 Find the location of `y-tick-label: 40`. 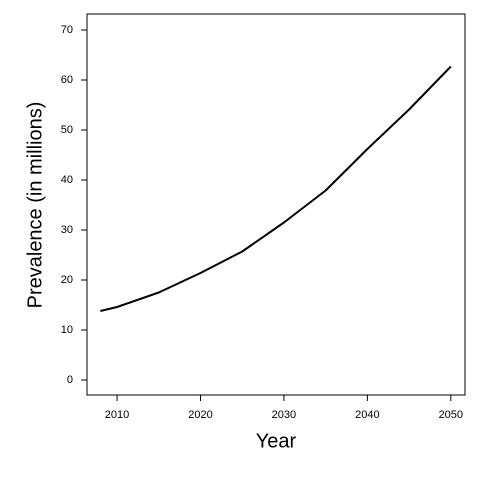

y-tick-label: 40 is located at coordinates (67, 180).